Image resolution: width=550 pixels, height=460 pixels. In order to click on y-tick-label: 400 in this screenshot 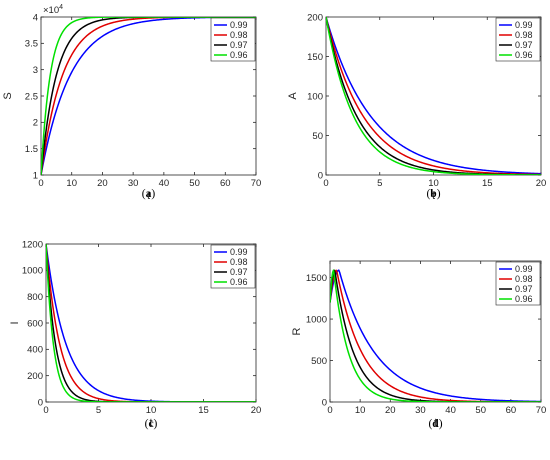, I will do `click(35, 350)`.